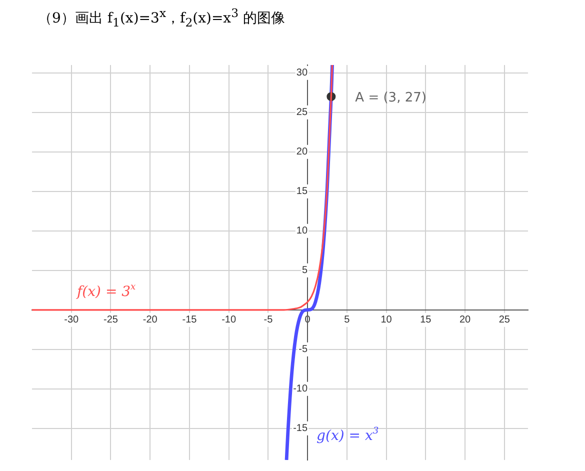 The width and height of the screenshot is (585, 471). I want to click on x-tick-label: -20, so click(150, 320).